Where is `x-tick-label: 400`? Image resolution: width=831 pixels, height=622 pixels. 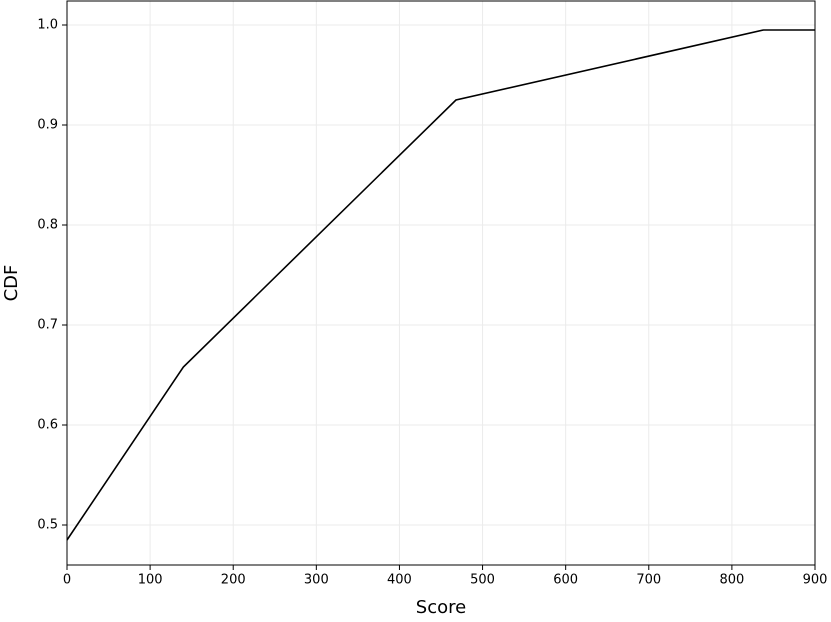 x-tick-label: 400 is located at coordinates (399, 580).